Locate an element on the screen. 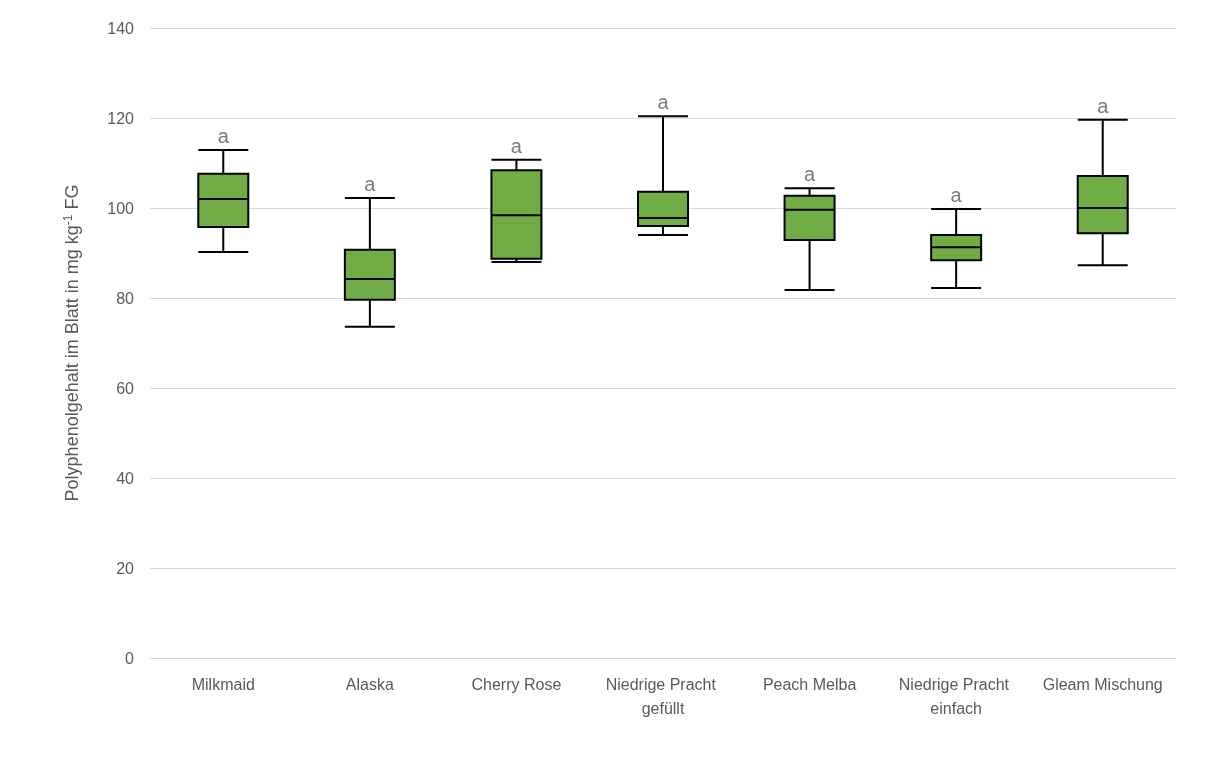 Image resolution: width=1216 pixels, height=762 pixels. y-tick-label: 120 is located at coordinates (121, 118).